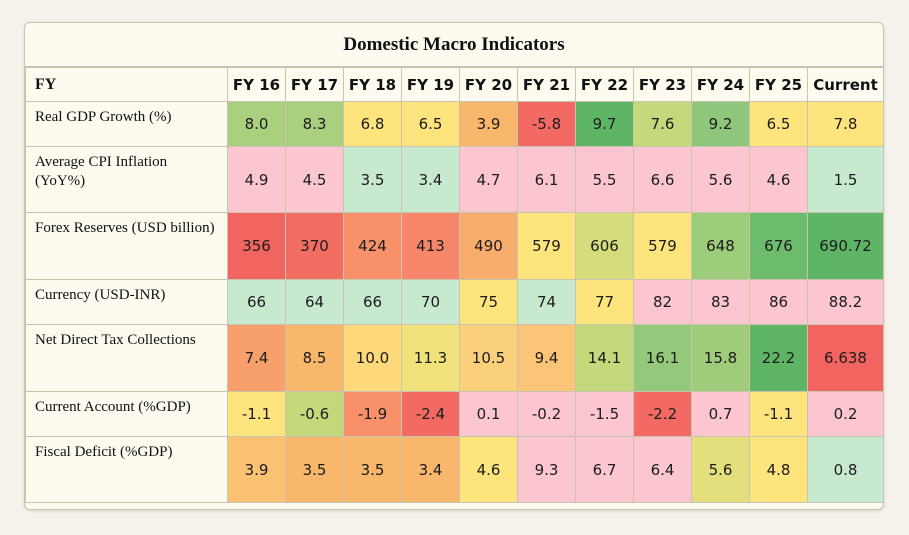 The width and height of the screenshot is (909, 535). I want to click on value-cell: 8.5, so click(314, 358).